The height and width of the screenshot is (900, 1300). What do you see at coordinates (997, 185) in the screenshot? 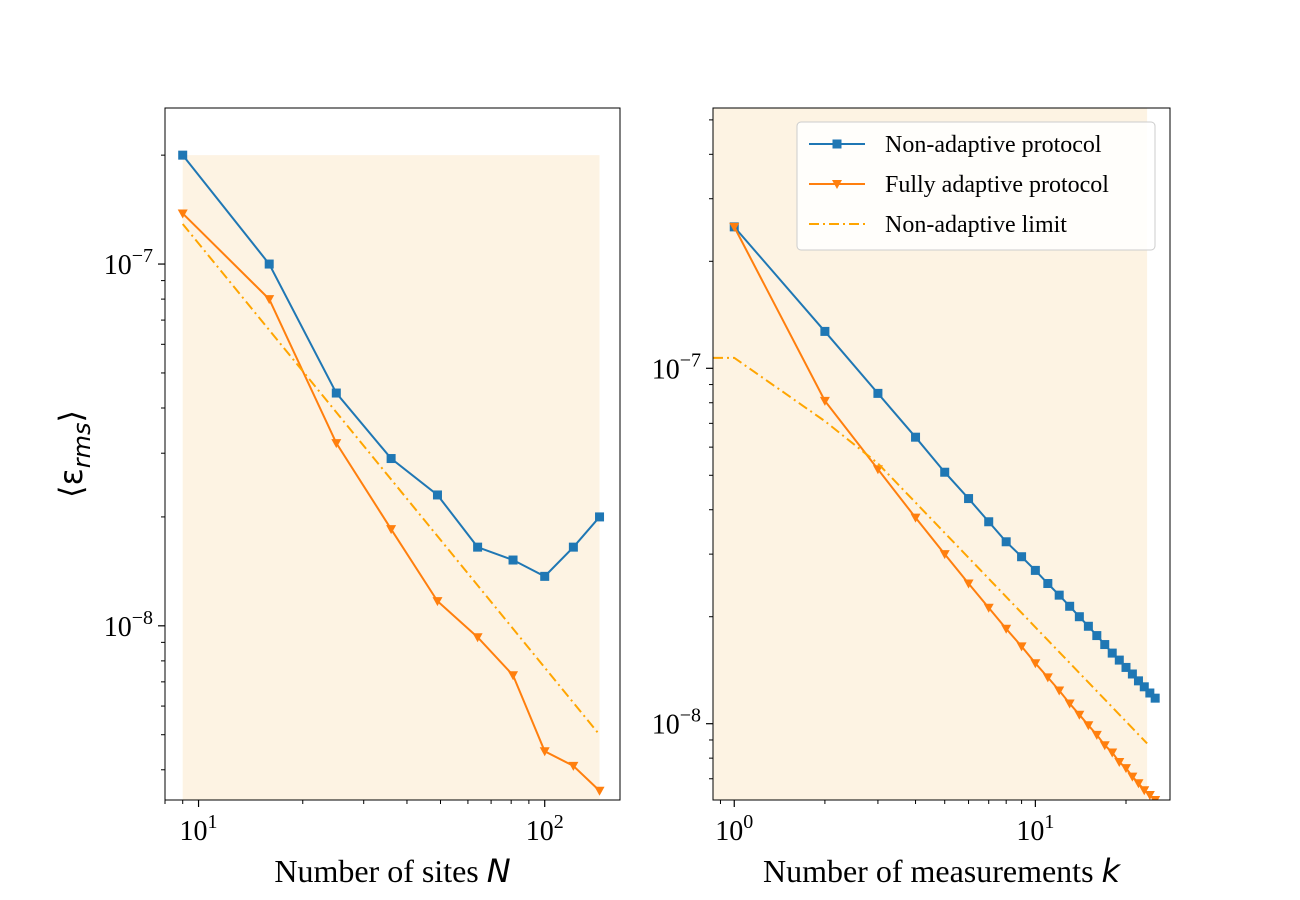
I see `legend-label-1: Fully adaptive protocol` at bounding box center [997, 185].